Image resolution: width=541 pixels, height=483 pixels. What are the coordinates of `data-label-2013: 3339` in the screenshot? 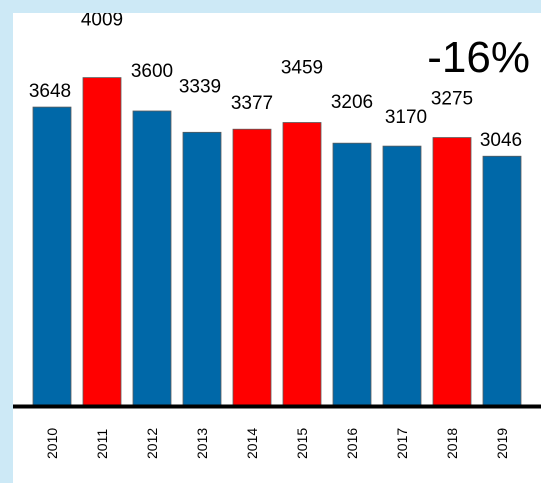 It's located at (200, 86).